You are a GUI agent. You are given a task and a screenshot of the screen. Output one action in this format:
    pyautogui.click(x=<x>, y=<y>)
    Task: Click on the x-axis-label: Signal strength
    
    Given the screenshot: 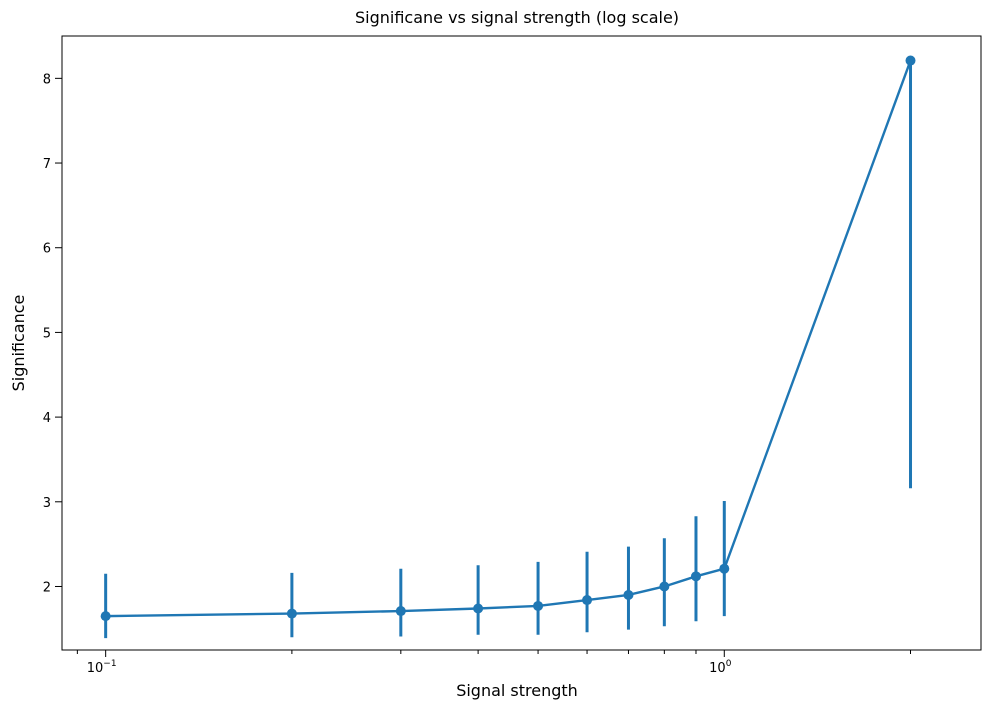 What is the action you would take?
    pyautogui.click(x=517, y=690)
    